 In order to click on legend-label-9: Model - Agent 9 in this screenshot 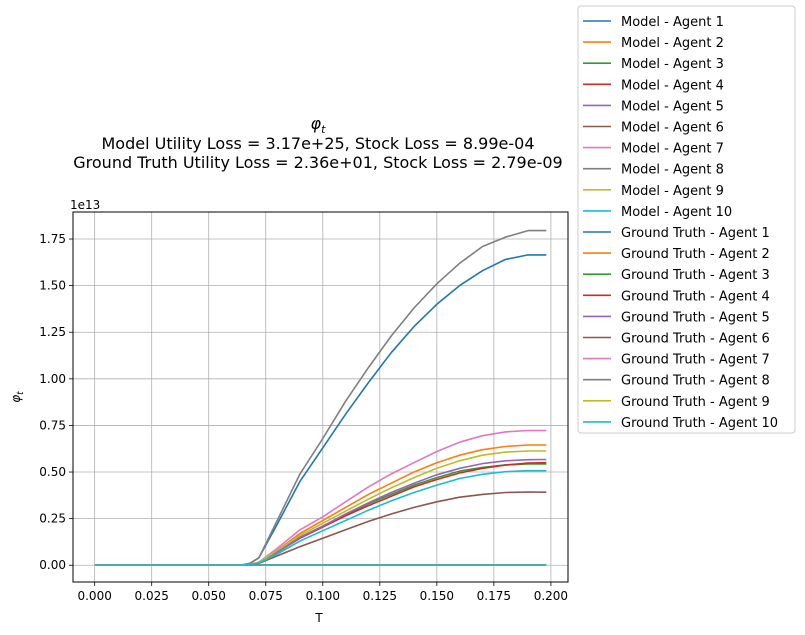, I will do `click(672, 191)`.